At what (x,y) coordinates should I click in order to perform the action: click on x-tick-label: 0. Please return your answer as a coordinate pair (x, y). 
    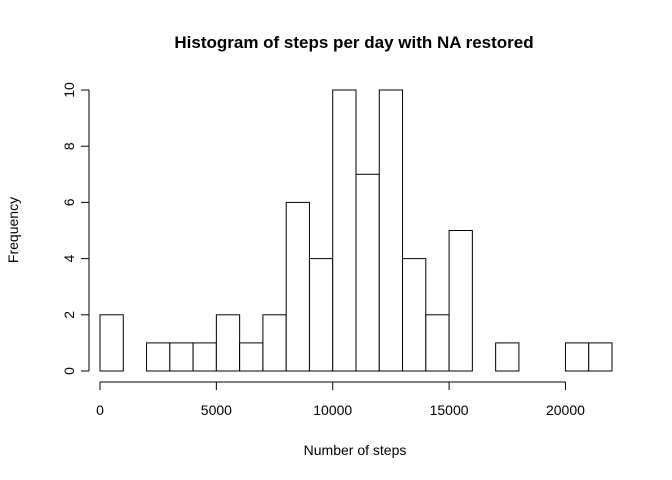
    Looking at the image, I should click on (100, 410).